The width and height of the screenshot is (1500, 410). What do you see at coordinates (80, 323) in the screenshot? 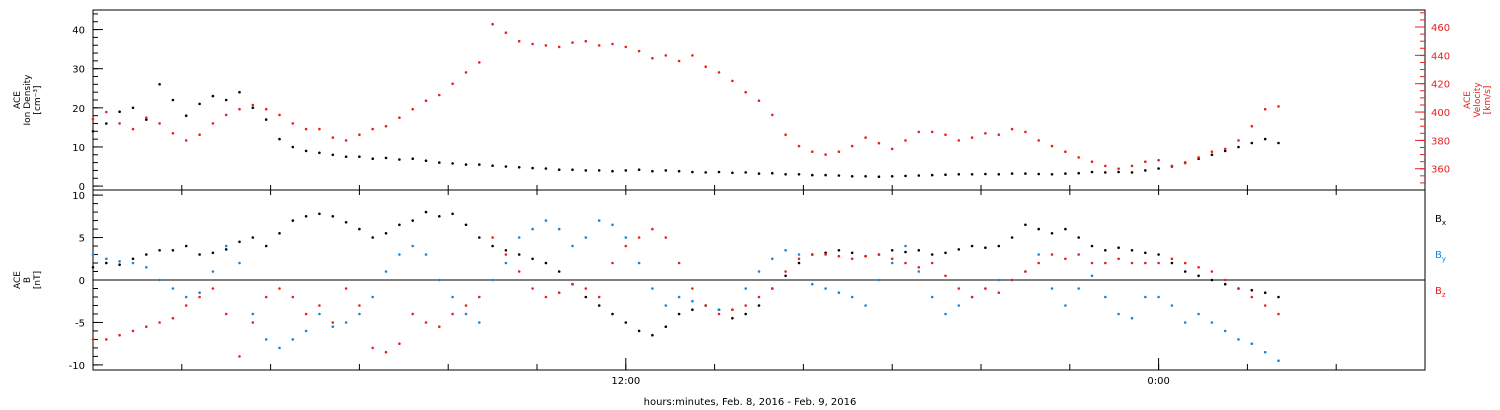
I see `field-tick-label: -5` at bounding box center [80, 323].